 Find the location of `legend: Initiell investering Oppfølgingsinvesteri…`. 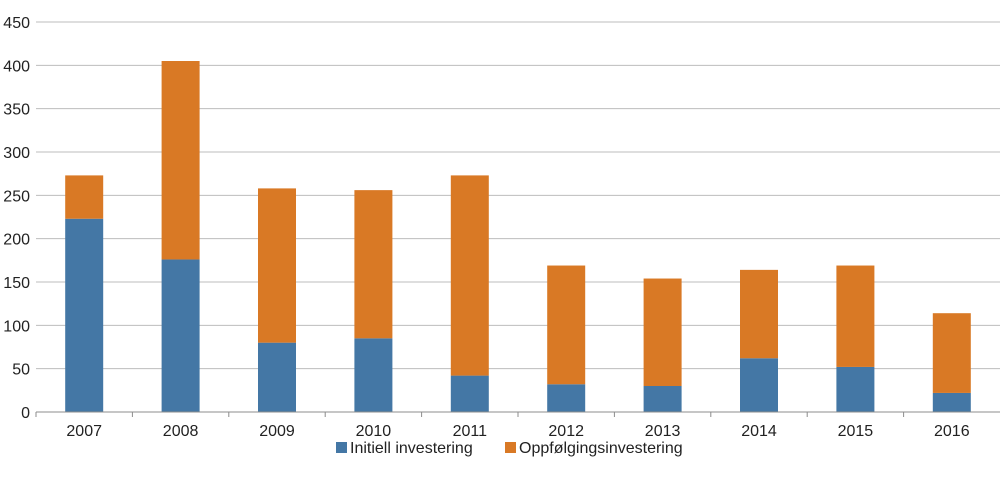

legend: Initiell investering Oppfølgingsinvesteri… is located at coordinates (509, 448).